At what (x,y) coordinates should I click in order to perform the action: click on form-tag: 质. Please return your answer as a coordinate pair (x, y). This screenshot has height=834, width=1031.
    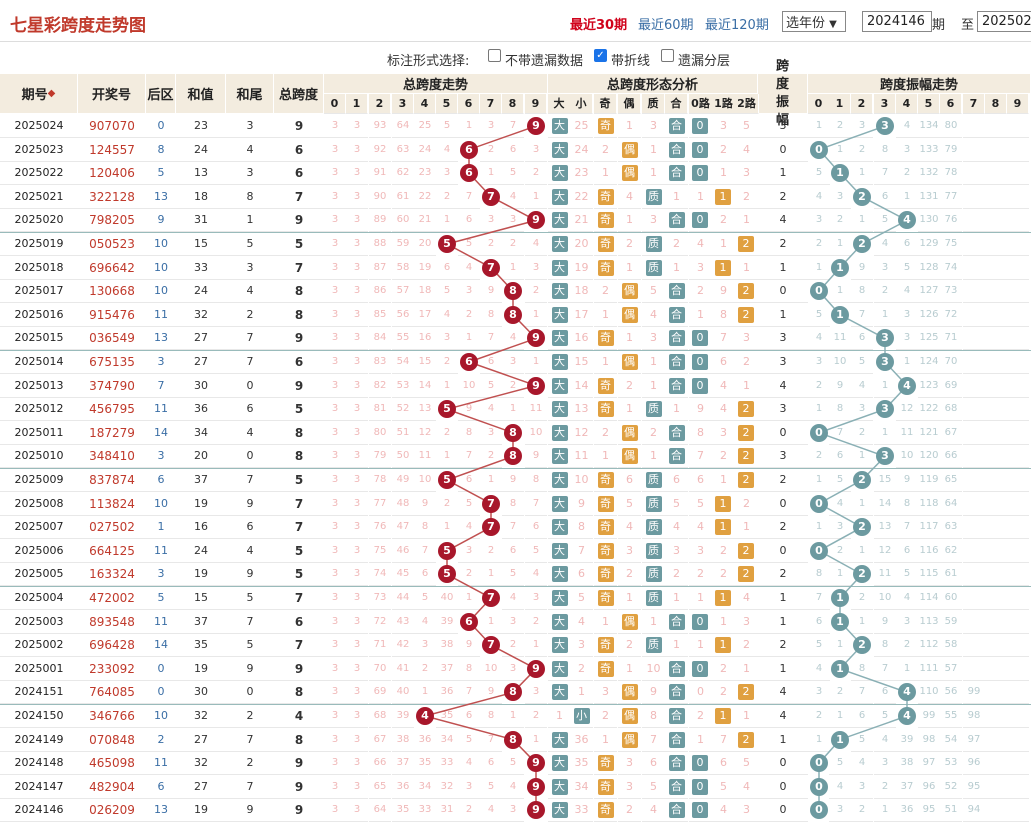
    Looking at the image, I should click on (653, 409).